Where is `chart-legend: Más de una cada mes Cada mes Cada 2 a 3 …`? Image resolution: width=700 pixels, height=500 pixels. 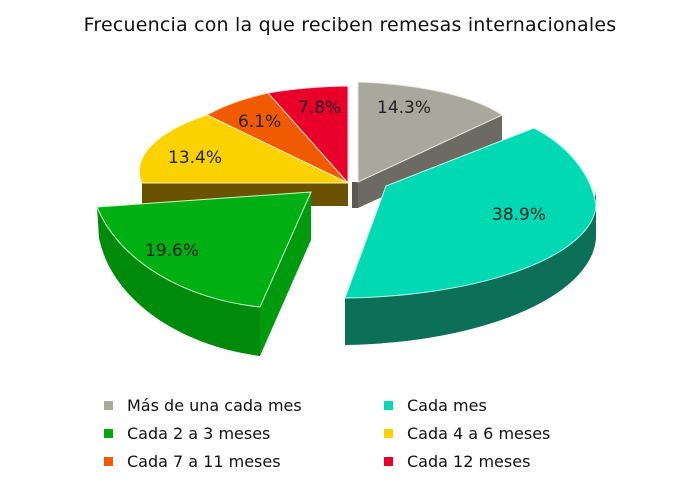
chart-legend: Más de una cada mes Cada mes Cada 2 a 3 … is located at coordinates (364, 433).